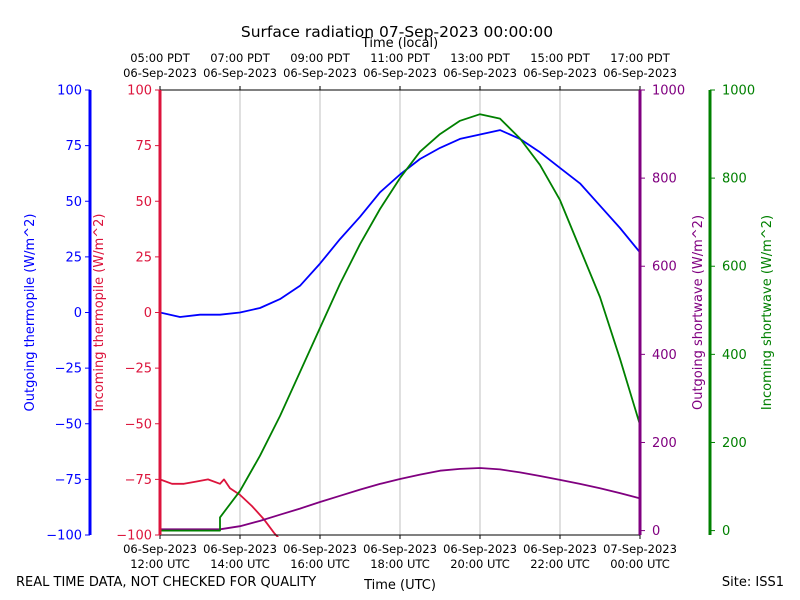 The width and height of the screenshot is (800, 600). Describe the element at coordinates (734, 179) in the screenshot. I see `y-tick-label-in_sw: 800` at that location.